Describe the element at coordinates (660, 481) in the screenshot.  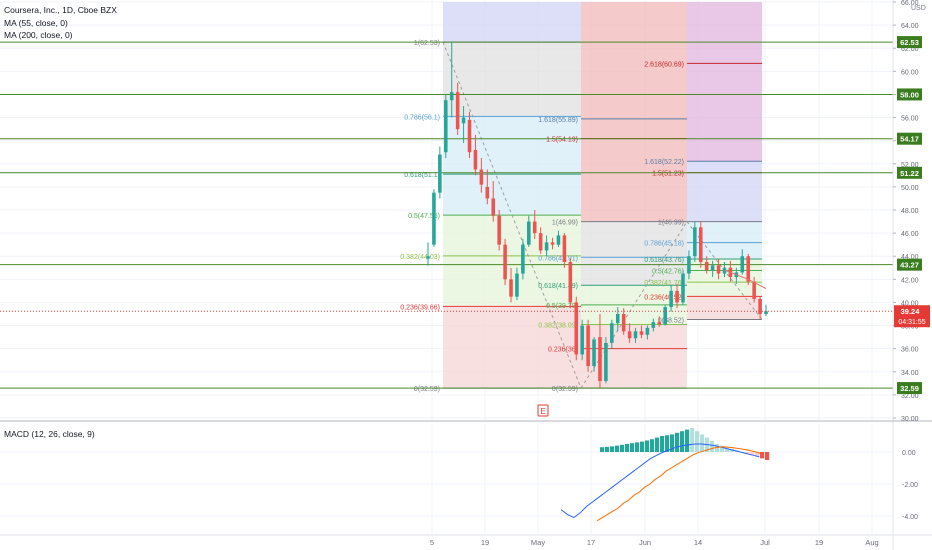
I see `macd-line` at that location.